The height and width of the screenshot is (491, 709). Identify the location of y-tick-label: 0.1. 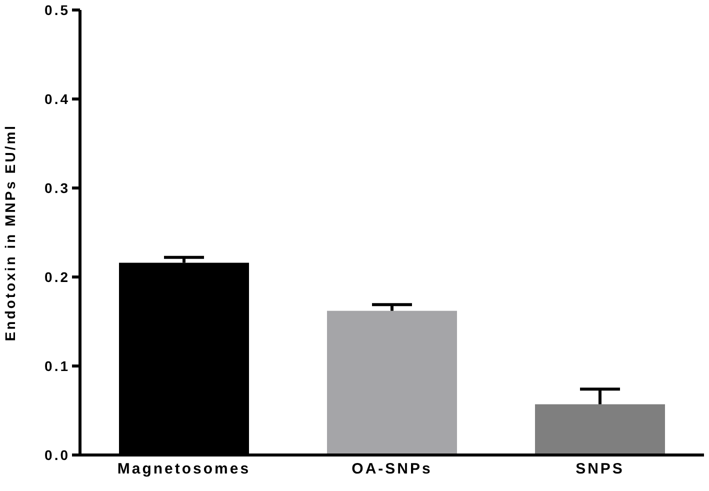
(57, 366).